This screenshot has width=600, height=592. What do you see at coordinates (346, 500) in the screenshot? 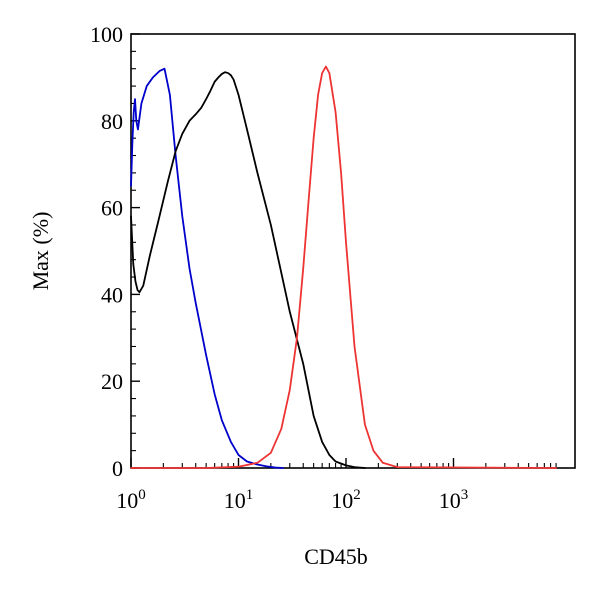
I see `x-tick-label: 10²` at bounding box center [346, 500].